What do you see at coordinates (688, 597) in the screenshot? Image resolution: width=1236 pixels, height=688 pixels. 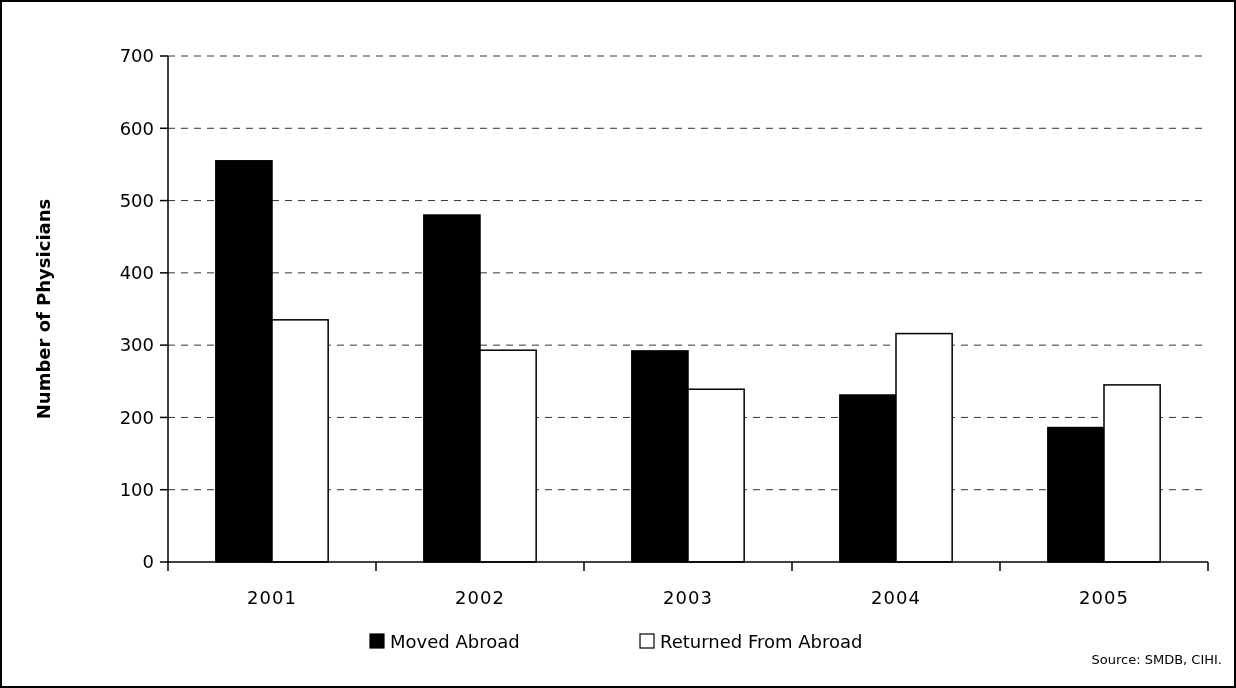 I see `x-tick-label: 2003` at bounding box center [688, 597].